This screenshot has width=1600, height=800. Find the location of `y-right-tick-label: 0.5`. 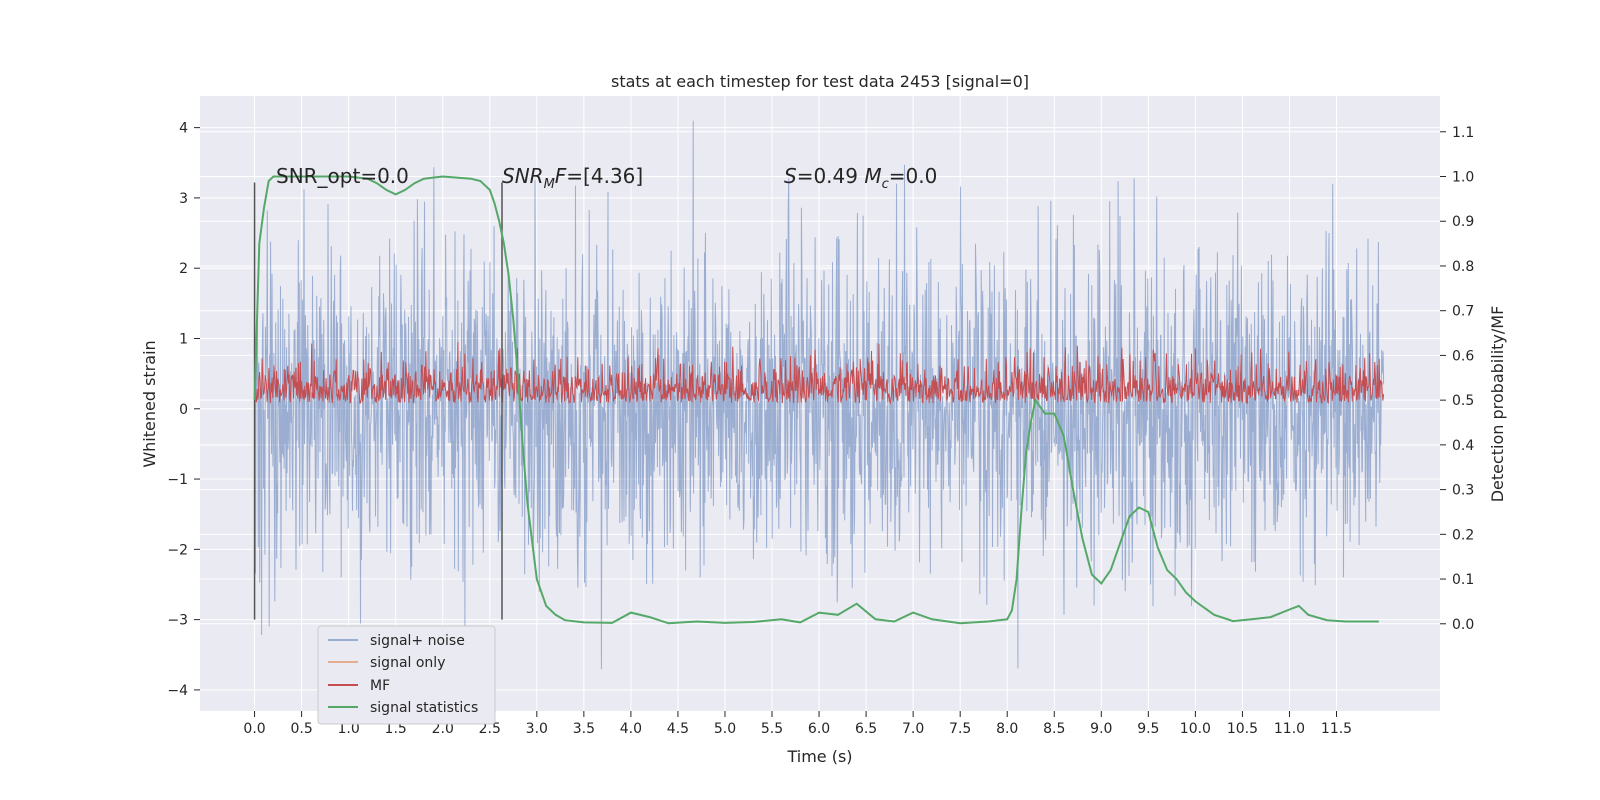

y-right-tick-label: 0.5 is located at coordinates (1463, 401).